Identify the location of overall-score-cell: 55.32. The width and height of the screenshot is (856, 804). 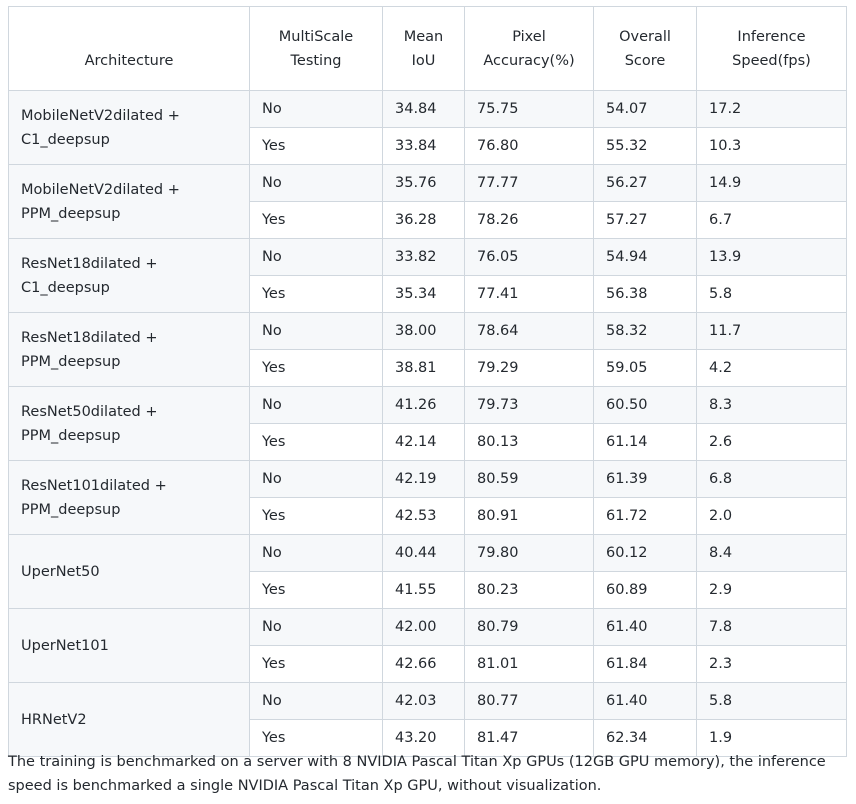
(645, 146).